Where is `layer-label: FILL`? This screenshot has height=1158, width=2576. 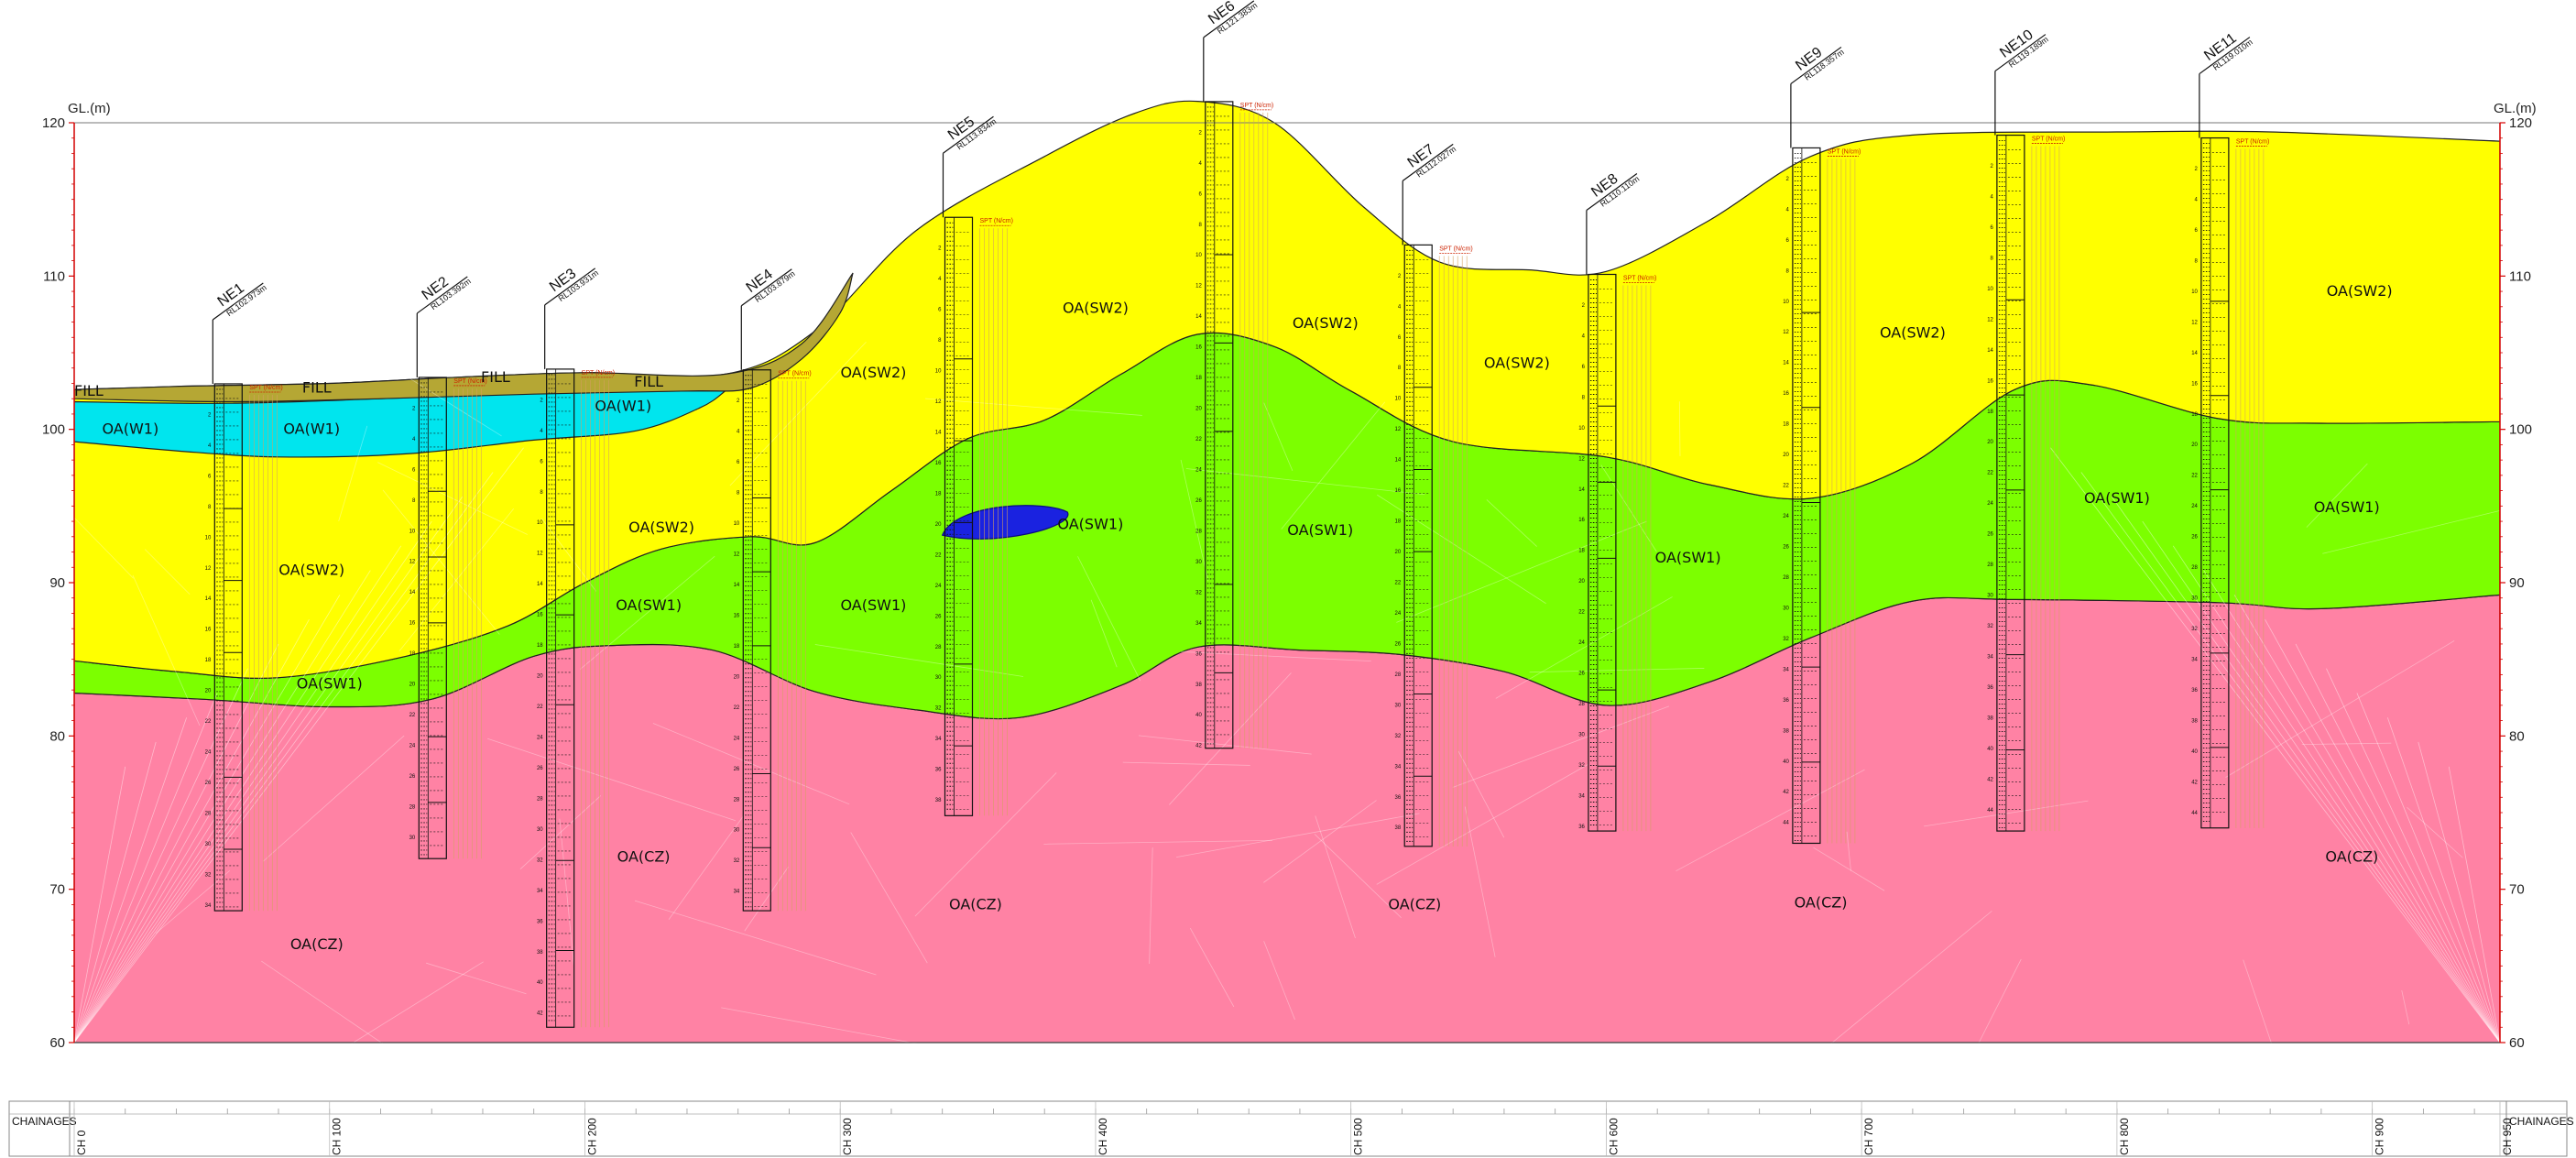
layer-label: FILL is located at coordinates (649, 382).